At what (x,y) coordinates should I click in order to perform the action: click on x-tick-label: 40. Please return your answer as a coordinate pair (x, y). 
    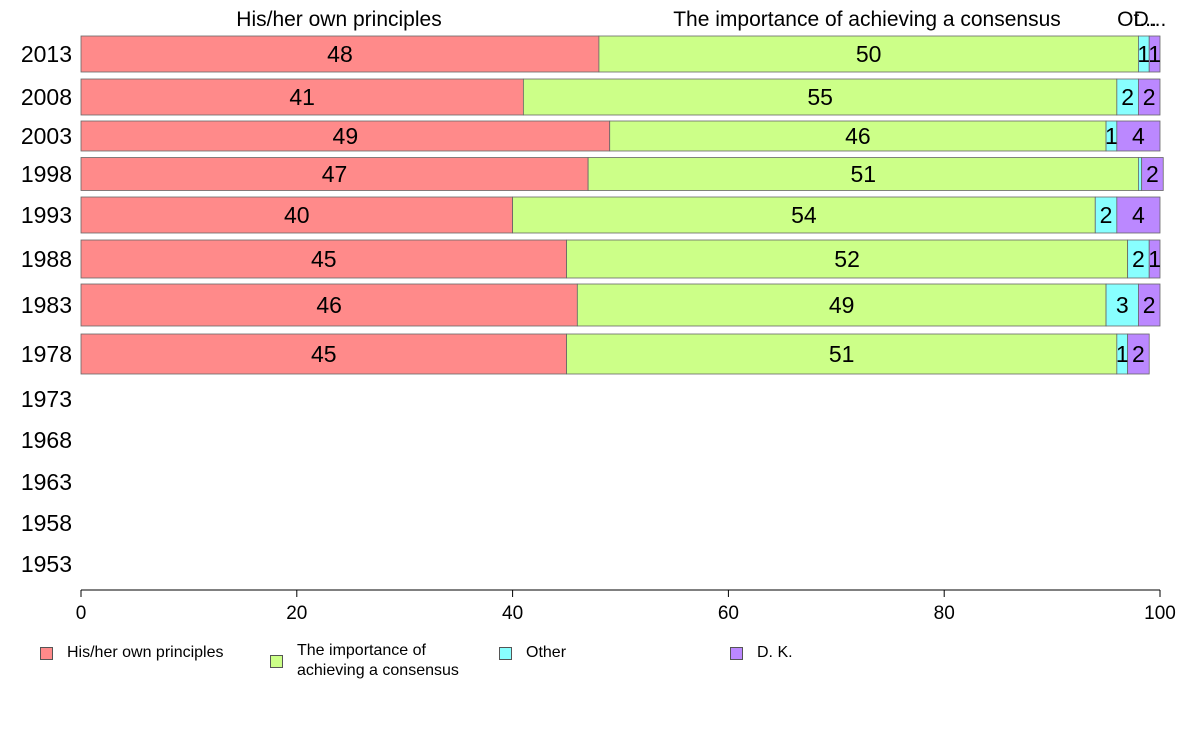
    Looking at the image, I should click on (512, 613).